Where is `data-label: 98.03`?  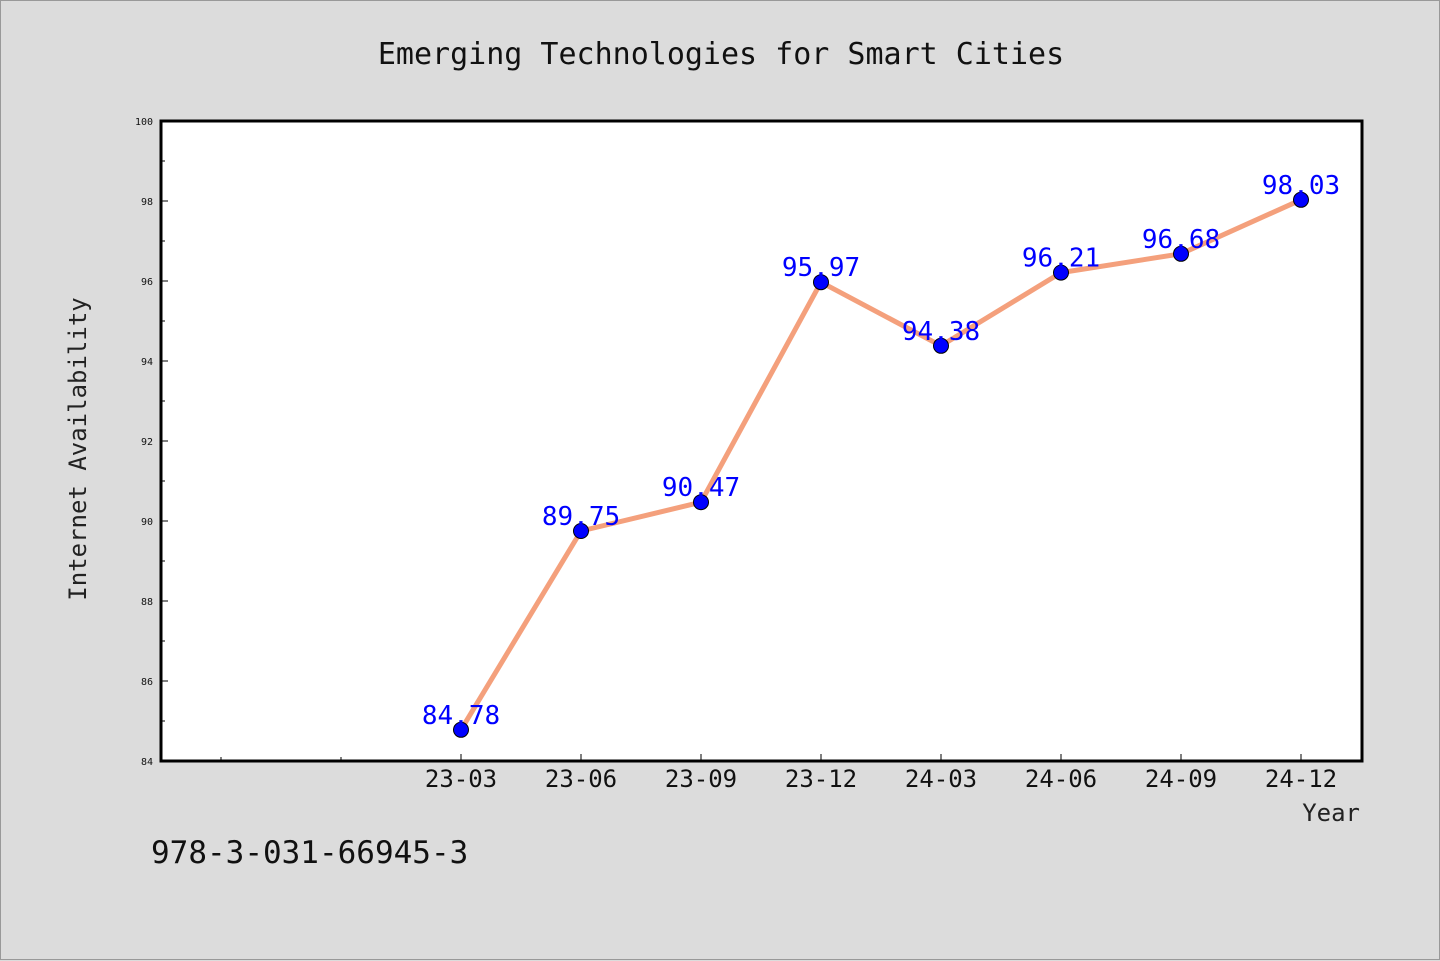
data-label: 98.03 is located at coordinates (1301, 186).